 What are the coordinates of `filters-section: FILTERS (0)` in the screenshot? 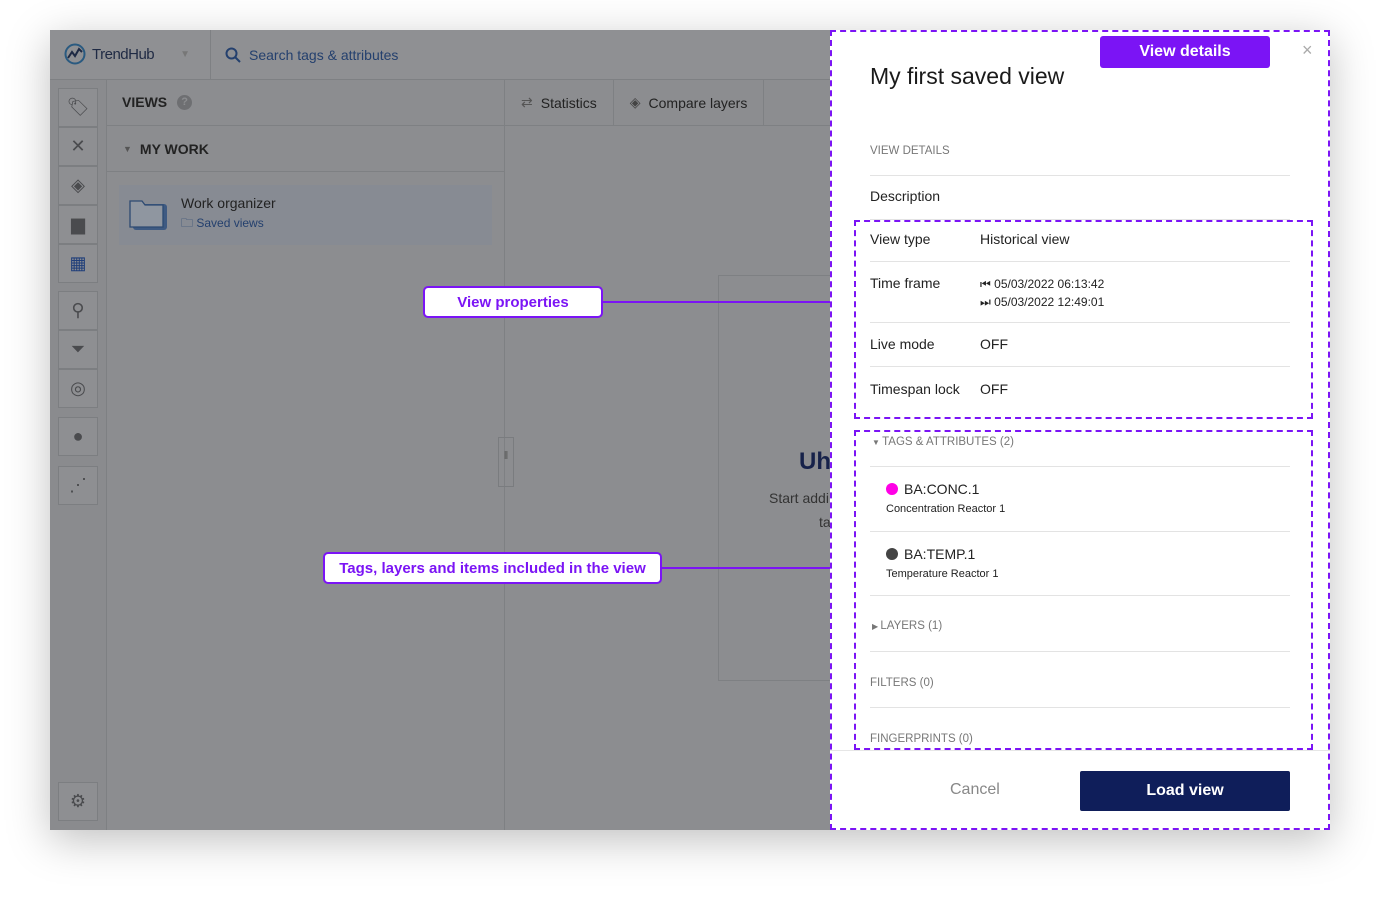 It's located at (1080, 680).